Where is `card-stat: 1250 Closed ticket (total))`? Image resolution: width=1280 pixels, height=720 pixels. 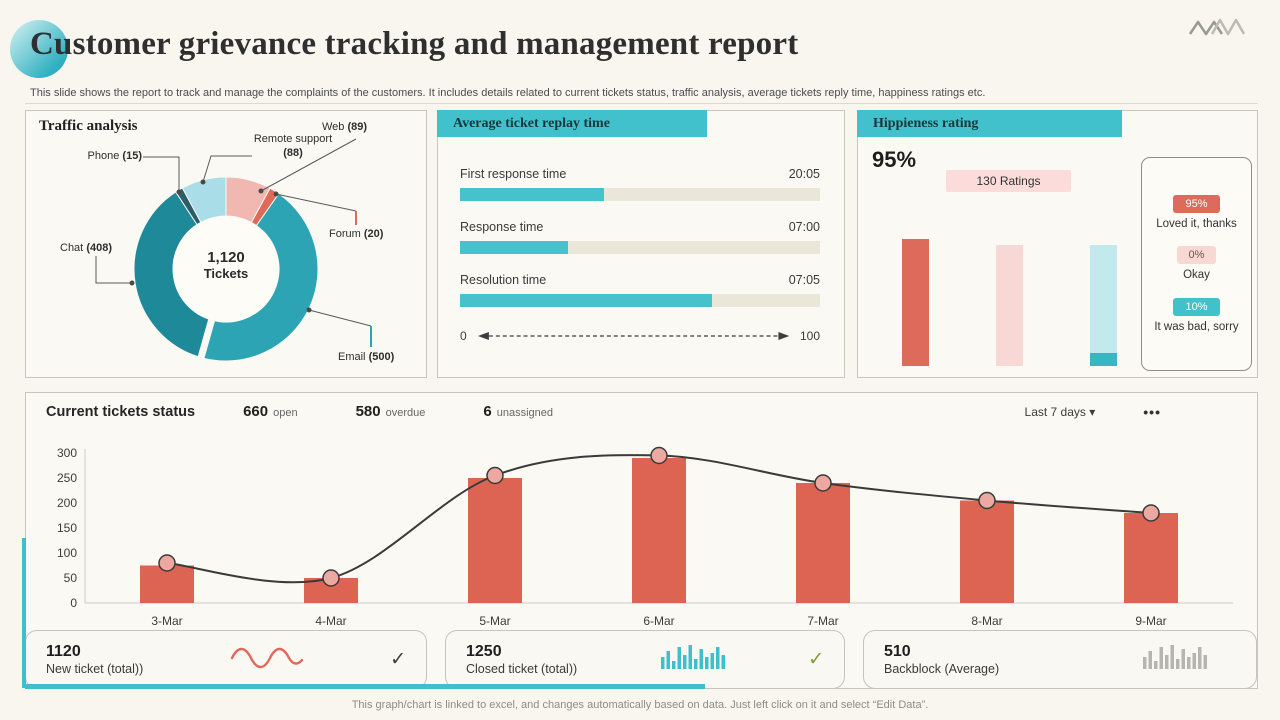
card-stat: 1250 Closed ticket (total)) is located at coordinates (521, 659).